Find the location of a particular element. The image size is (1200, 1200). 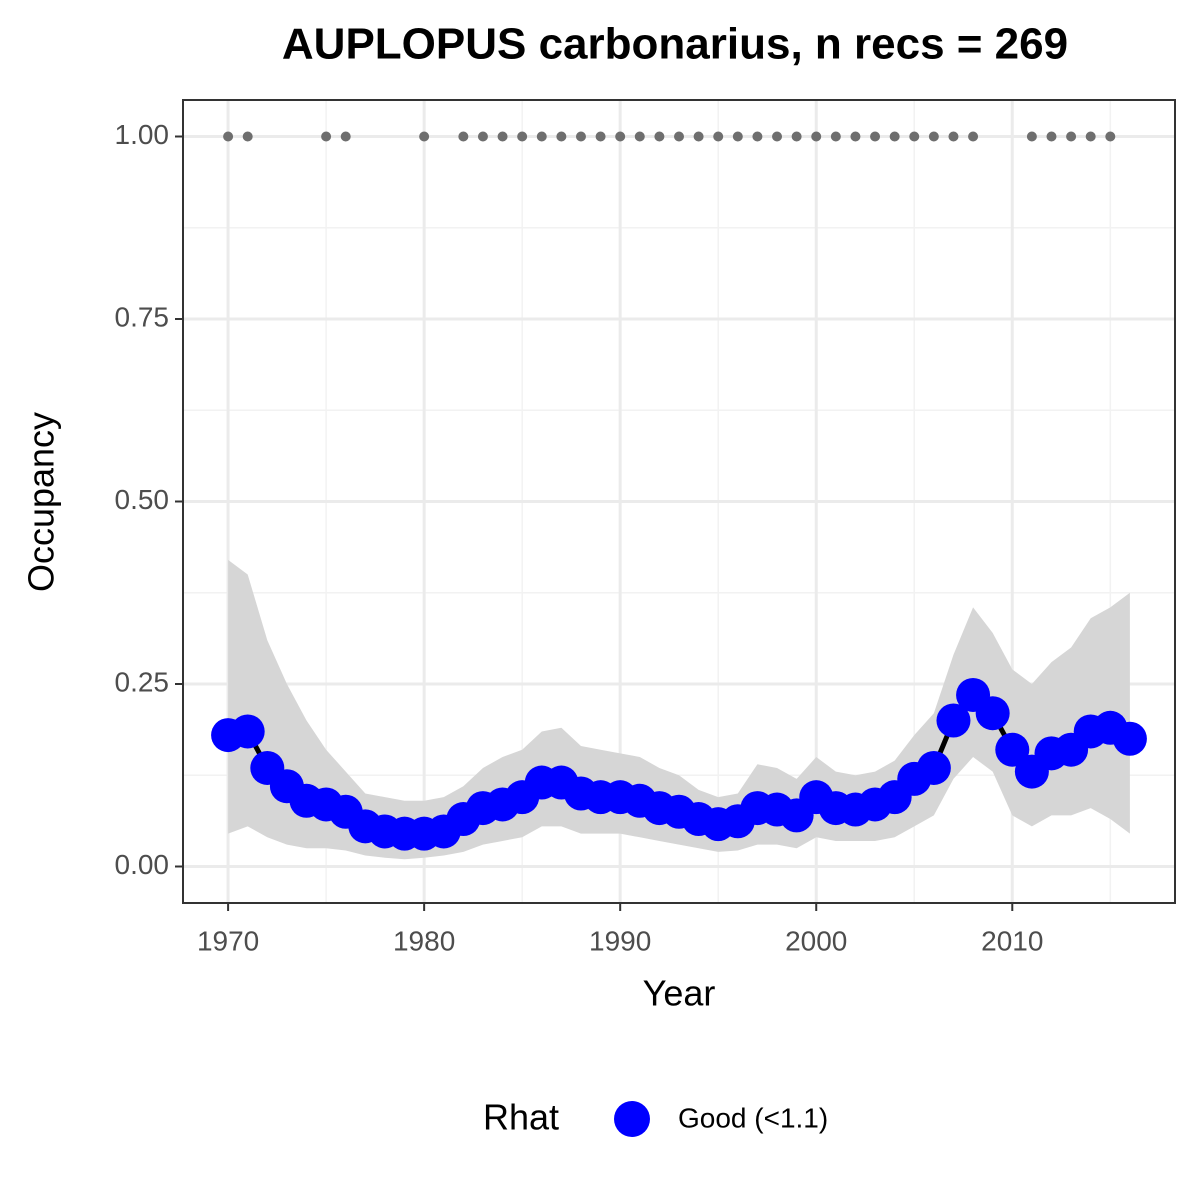

y-tick-label: 0.25 is located at coordinates (142, 681).